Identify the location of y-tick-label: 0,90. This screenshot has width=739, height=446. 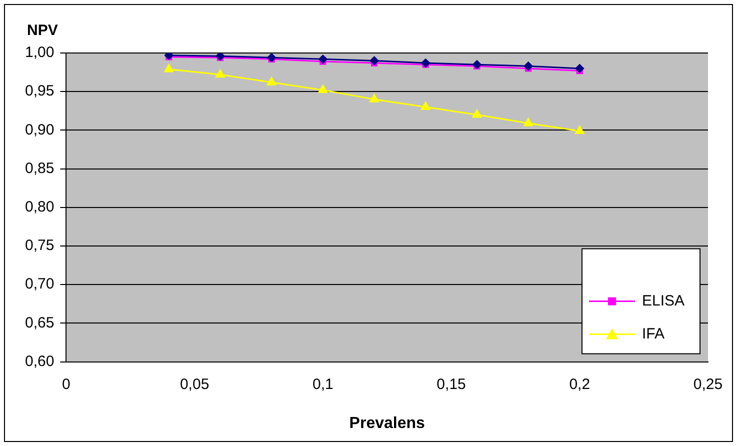
(39, 129).